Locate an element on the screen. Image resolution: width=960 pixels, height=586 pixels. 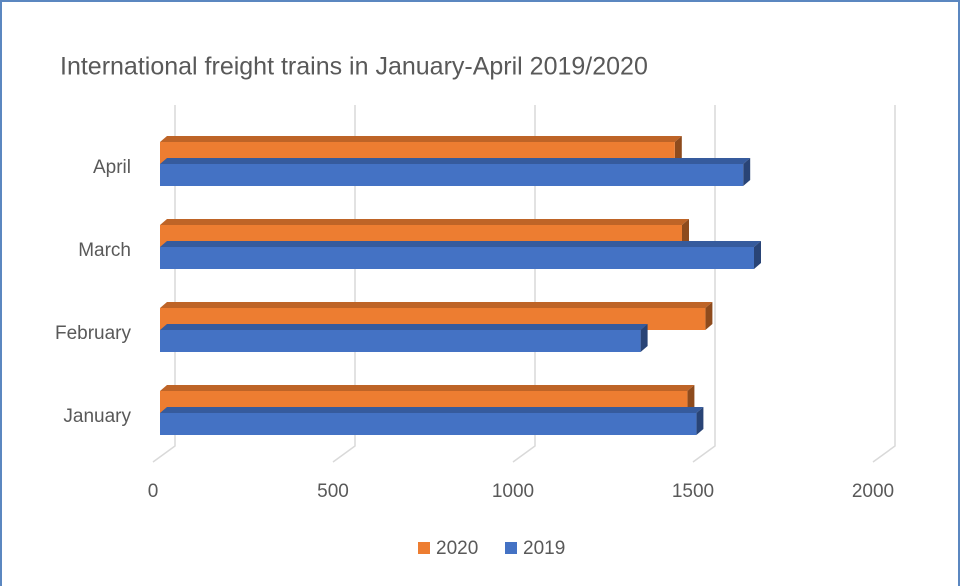
x-tick-label: 1500 is located at coordinates (693, 491).